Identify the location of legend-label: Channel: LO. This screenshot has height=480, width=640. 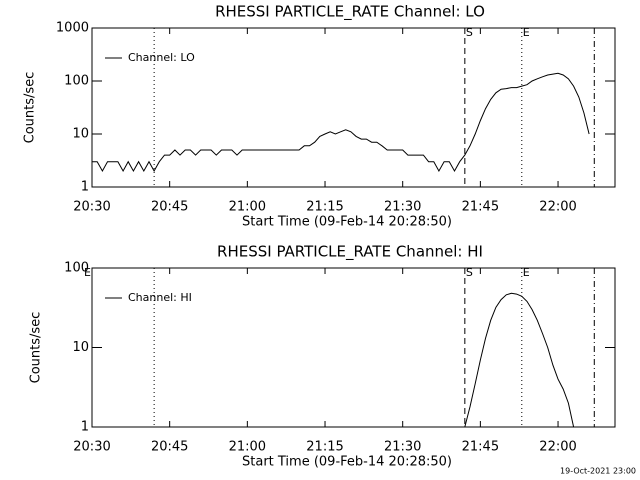
(161, 57).